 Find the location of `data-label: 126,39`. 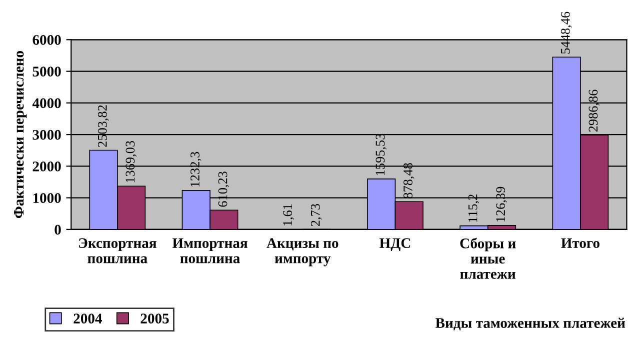

data-label: 126,39 is located at coordinates (501, 204).